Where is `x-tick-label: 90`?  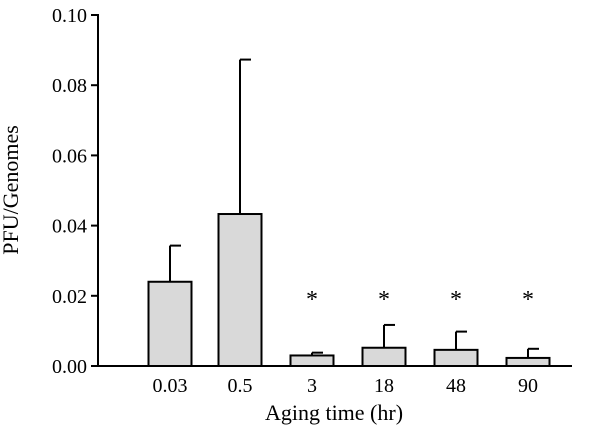
x-tick-label: 90 is located at coordinates (528, 386).